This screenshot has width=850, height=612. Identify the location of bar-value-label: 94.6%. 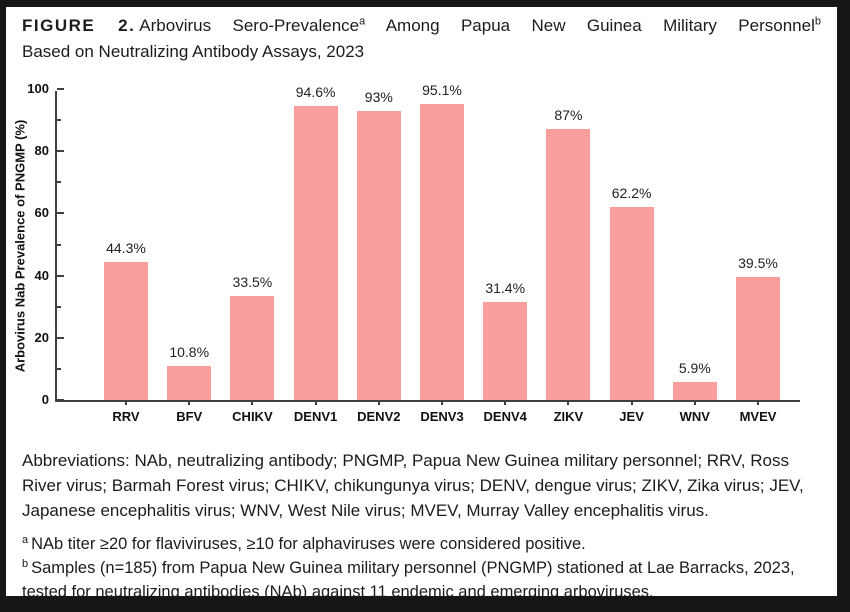
(315, 91).